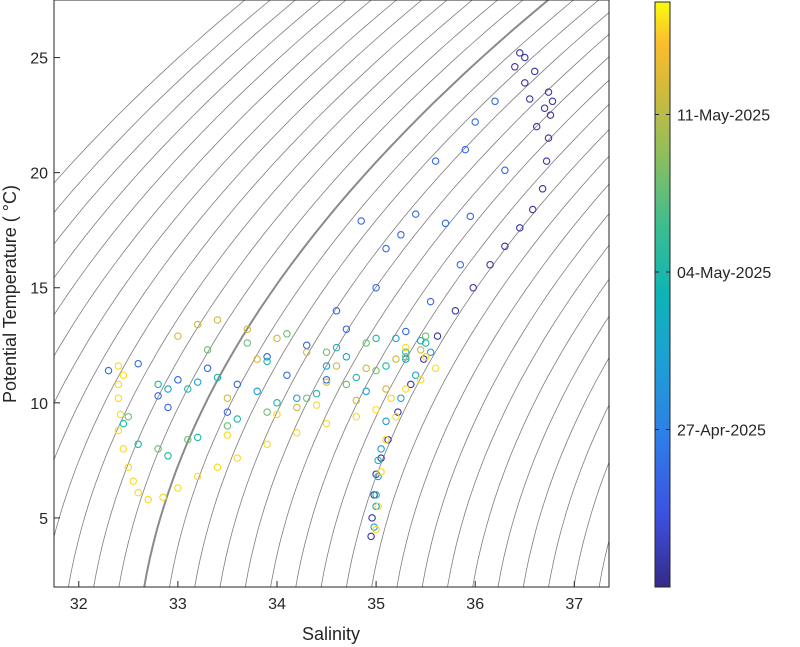 Image resolution: width=800 pixels, height=647 pixels. What do you see at coordinates (724, 273) in the screenshot?
I see `colorbar-tick-label: 04-May-2025` at bounding box center [724, 273].